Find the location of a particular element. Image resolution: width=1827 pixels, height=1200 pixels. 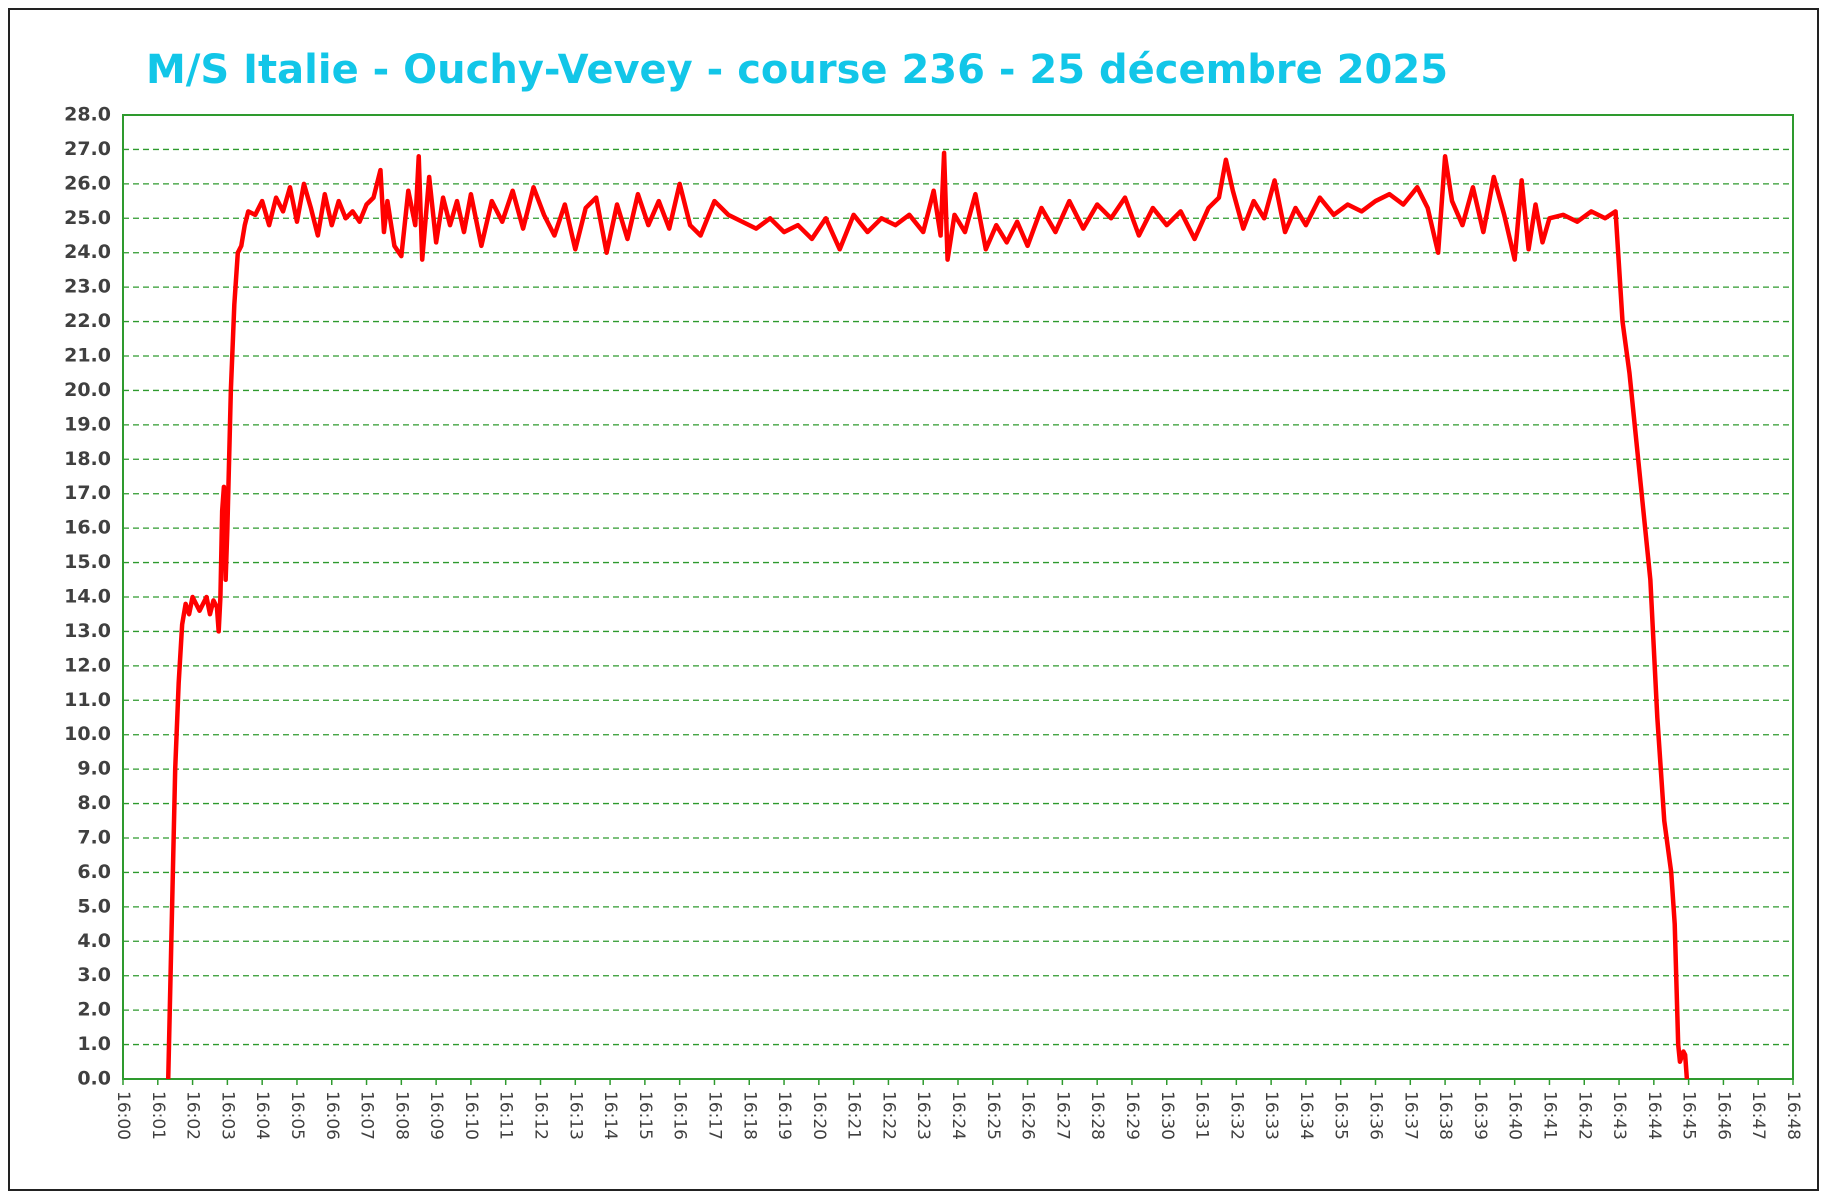

x-tick-label: 16:28 is located at coordinates (1097, 1115).